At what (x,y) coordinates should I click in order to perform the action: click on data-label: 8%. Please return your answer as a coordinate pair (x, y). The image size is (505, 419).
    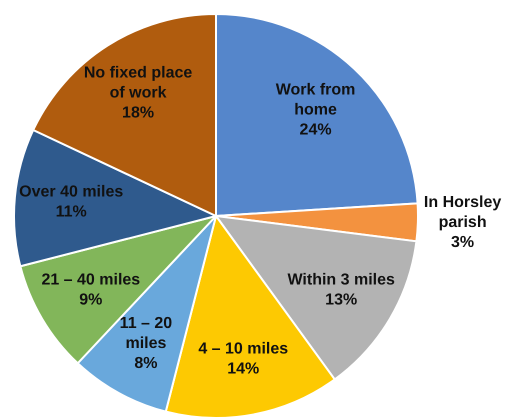
    Looking at the image, I should click on (146, 363).